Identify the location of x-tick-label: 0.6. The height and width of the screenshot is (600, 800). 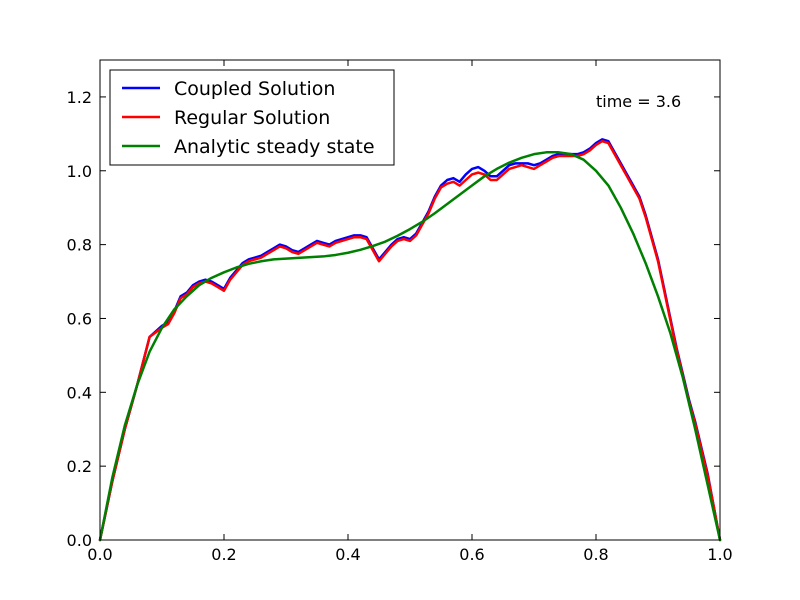
(471, 554).